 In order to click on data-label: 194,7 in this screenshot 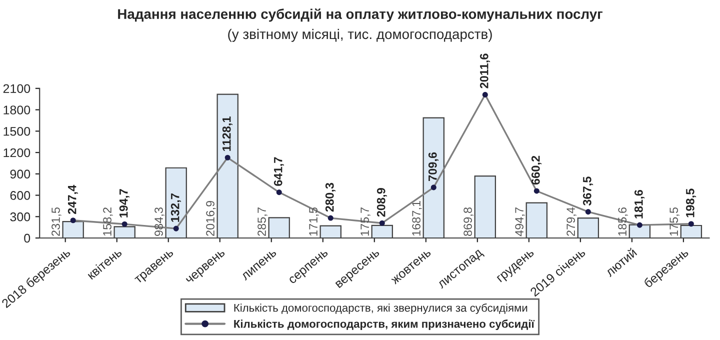, I will do `click(124, 203)`.